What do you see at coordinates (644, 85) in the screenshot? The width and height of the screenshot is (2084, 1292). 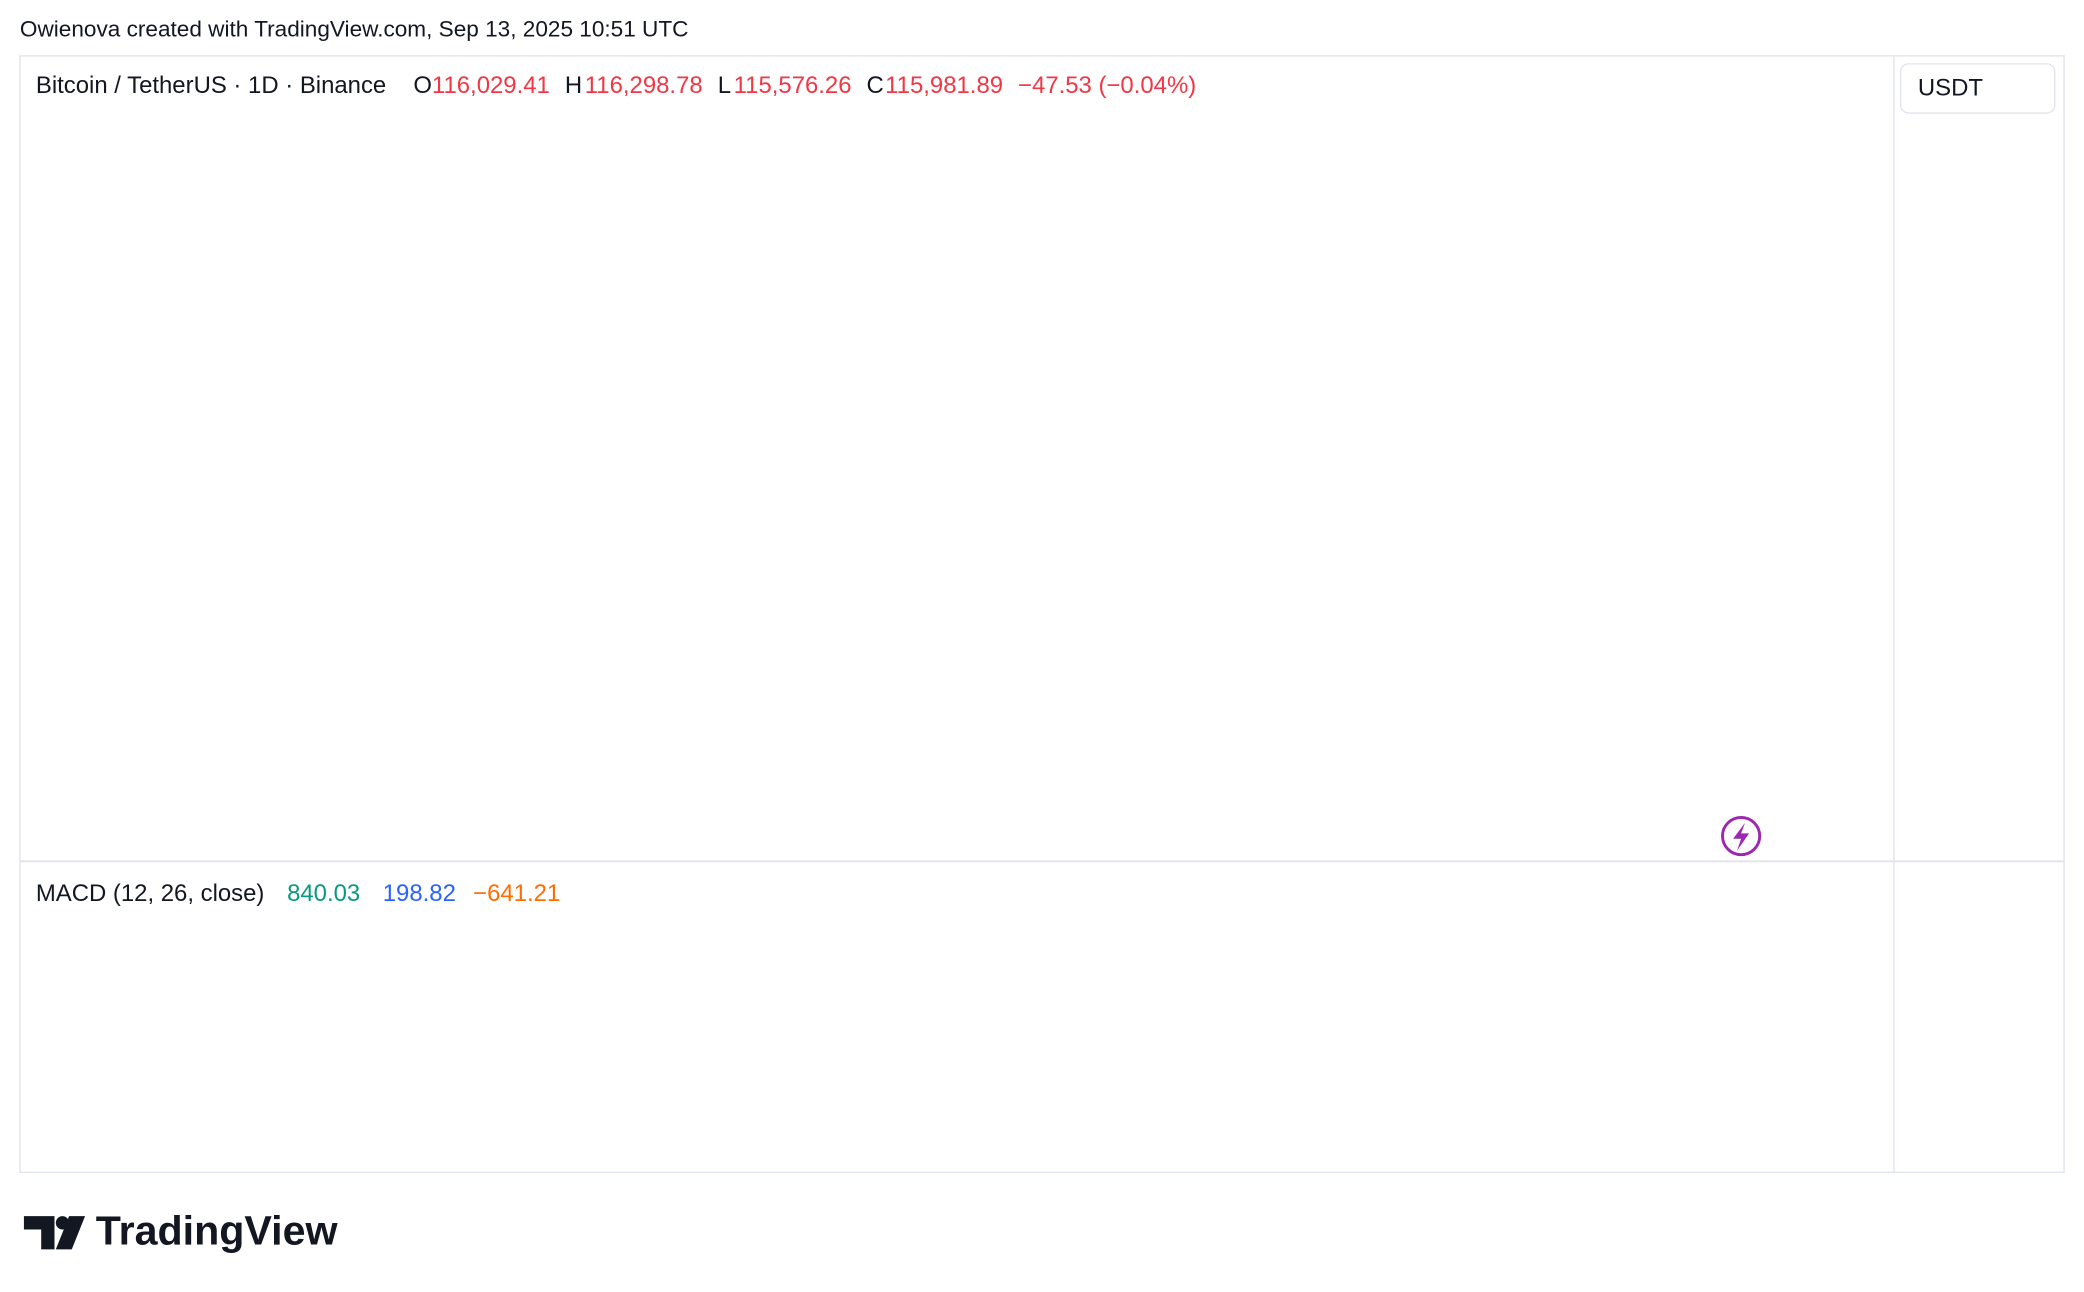 I see `ohlc-value: 116,298.78` at bounding box center [644, 85].